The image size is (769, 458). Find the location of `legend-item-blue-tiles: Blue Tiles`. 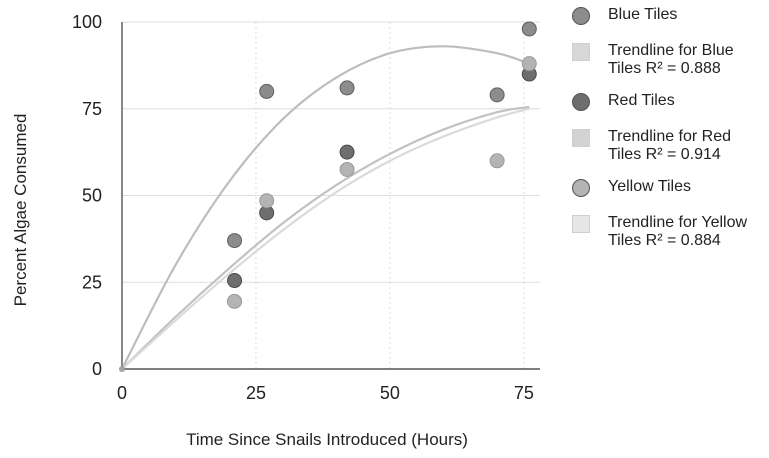

legend-item-blue-tiles: Blue Tiles is located at coordinates (667, 15).